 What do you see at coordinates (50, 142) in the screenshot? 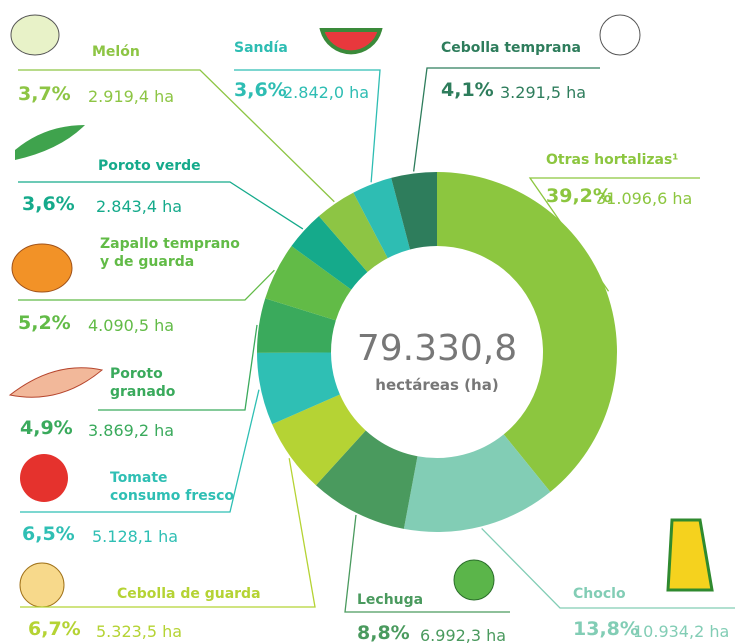
I see `icon-pea` at bounding box center [50, 142].